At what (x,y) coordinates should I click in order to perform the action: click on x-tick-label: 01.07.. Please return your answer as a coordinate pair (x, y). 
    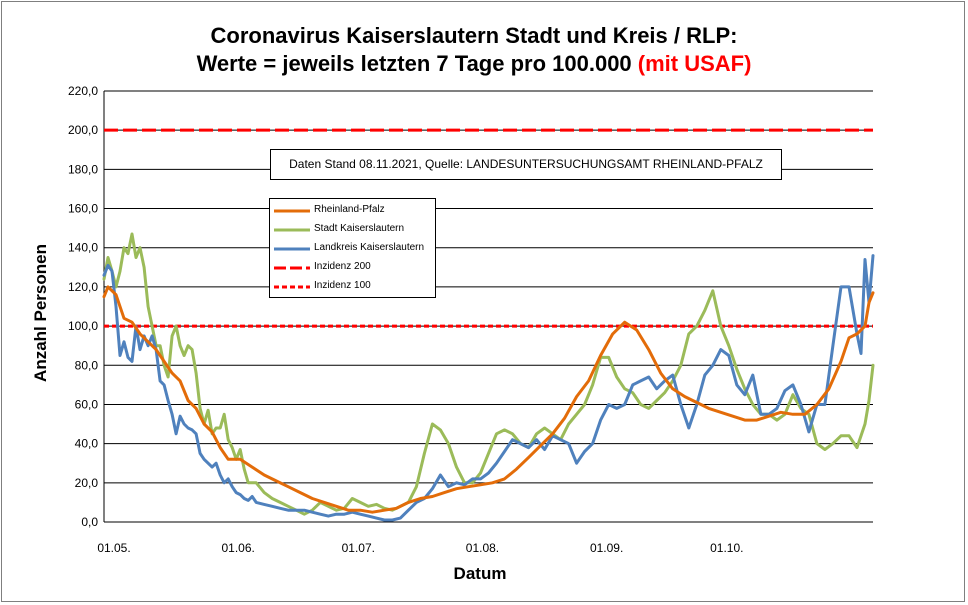
    Looking at the image, I should click on (358, 548).